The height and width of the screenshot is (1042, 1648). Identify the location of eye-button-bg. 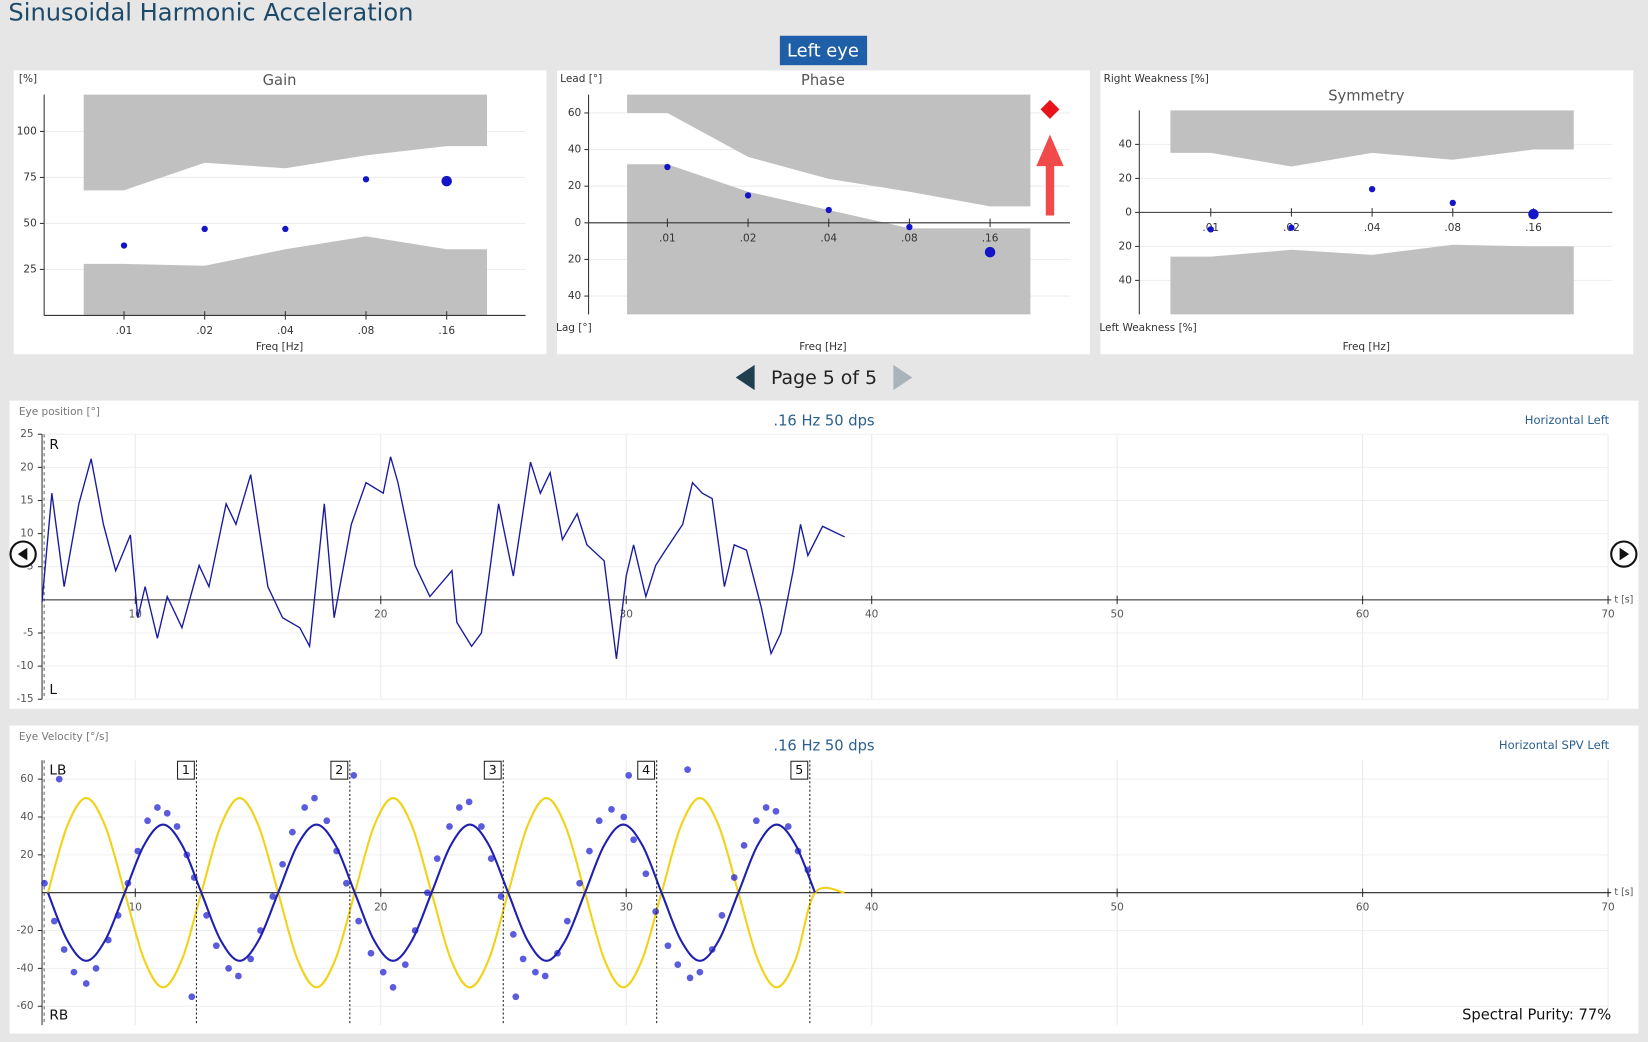
(823, 50).